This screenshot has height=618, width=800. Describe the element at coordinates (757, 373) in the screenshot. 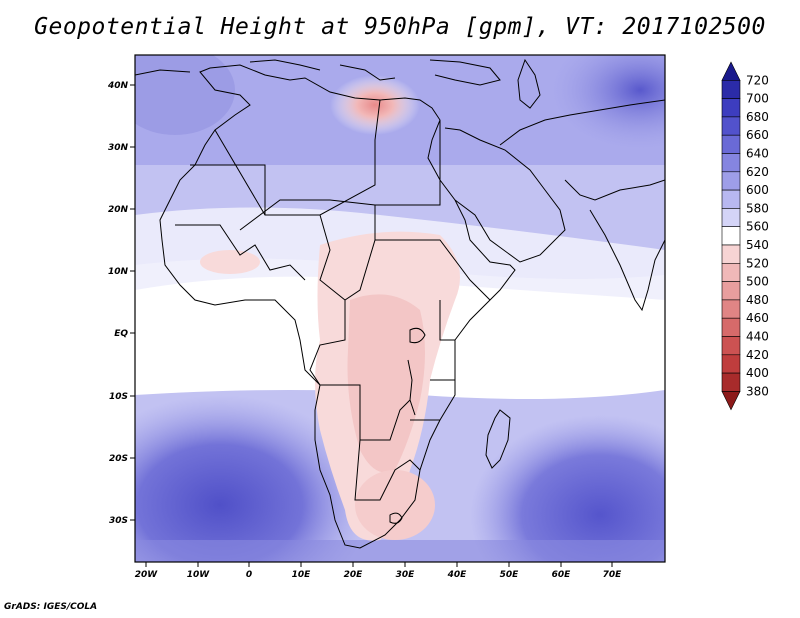

I see `colorbar-label: 400` at that location.